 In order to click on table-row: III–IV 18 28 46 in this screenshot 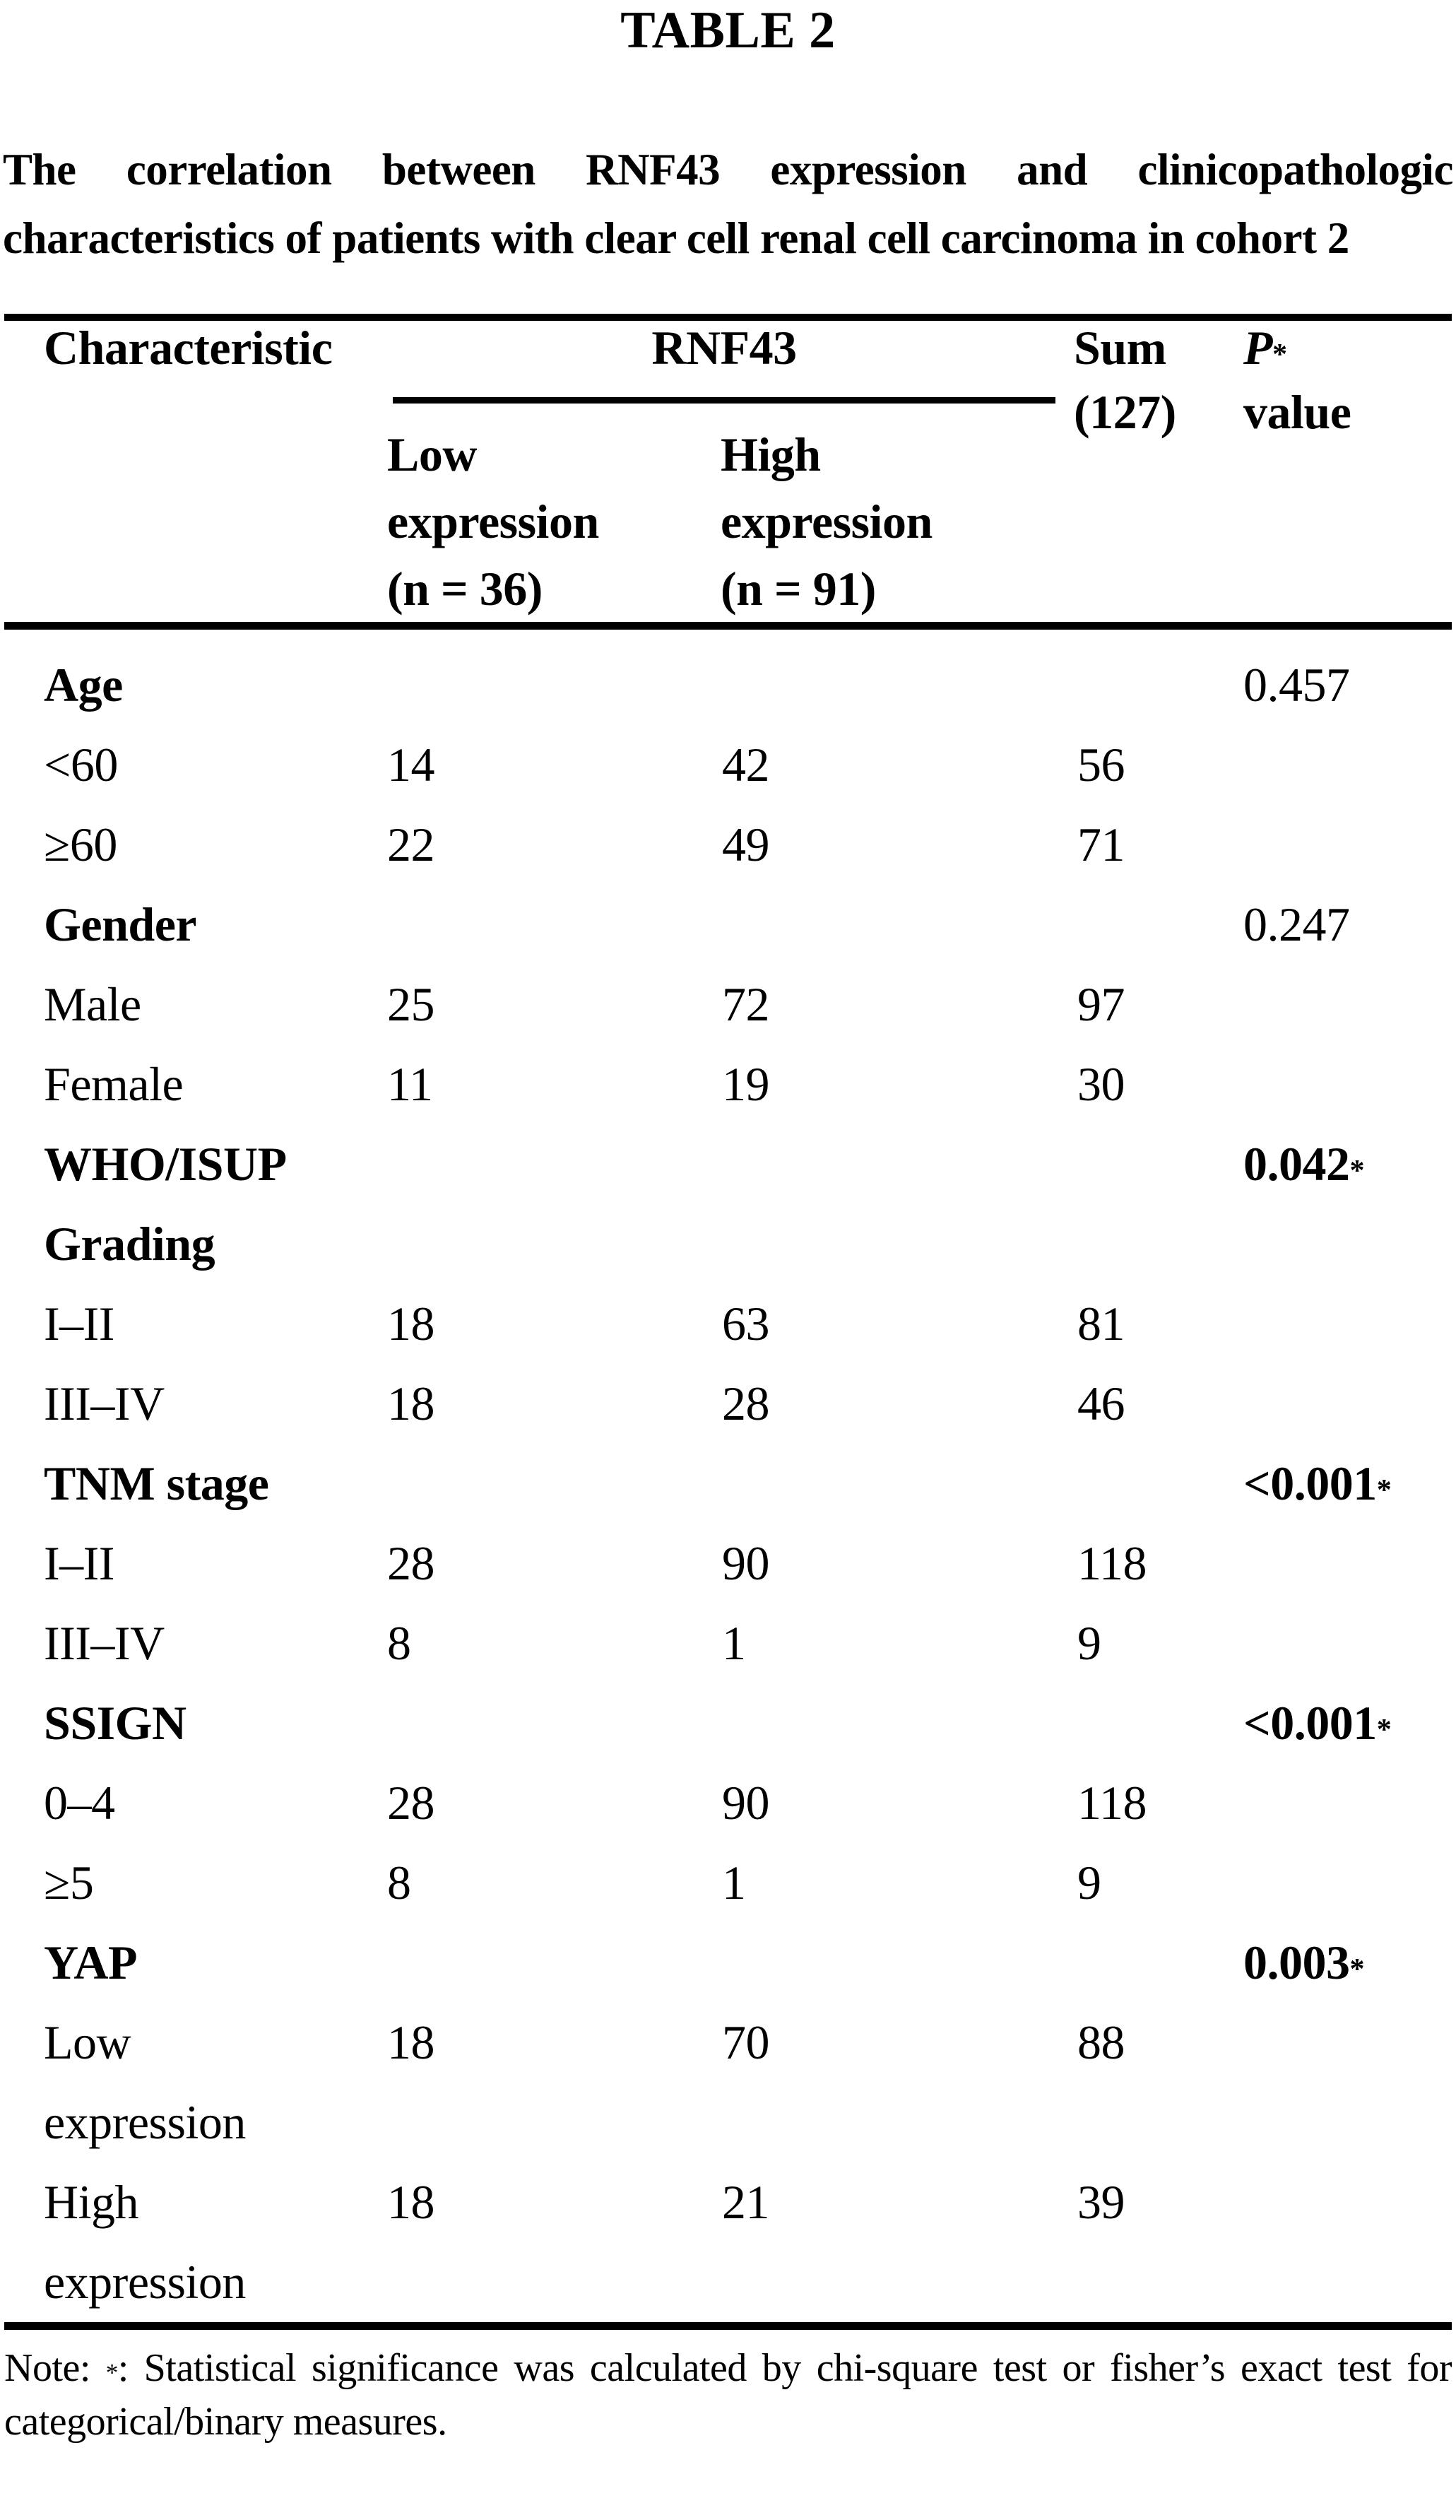, I will do `click(728, 1404)`.